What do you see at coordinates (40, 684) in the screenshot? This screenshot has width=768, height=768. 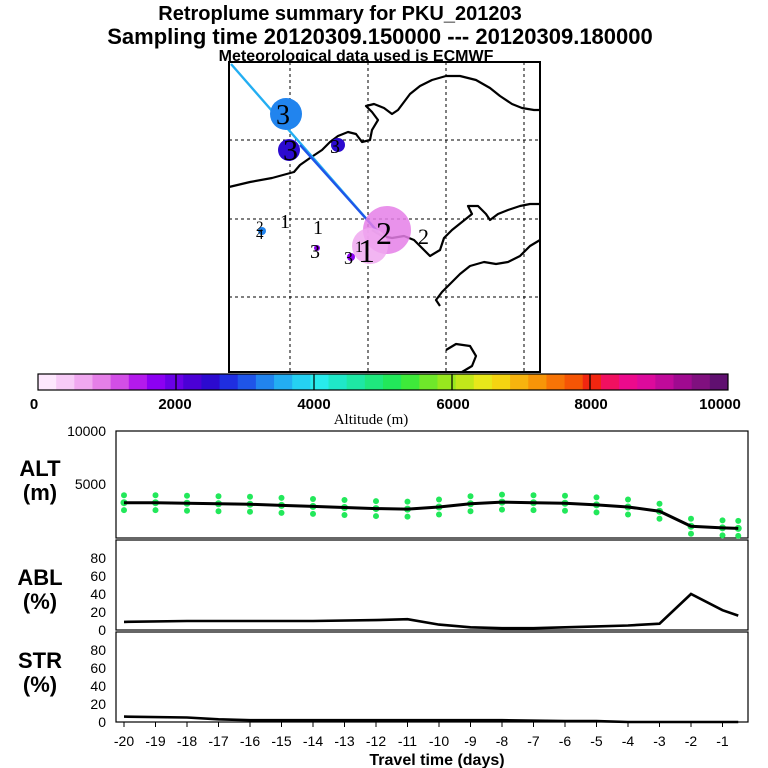 I see `str-ylabel-unit: (%)` at bounding box center [40, 684].